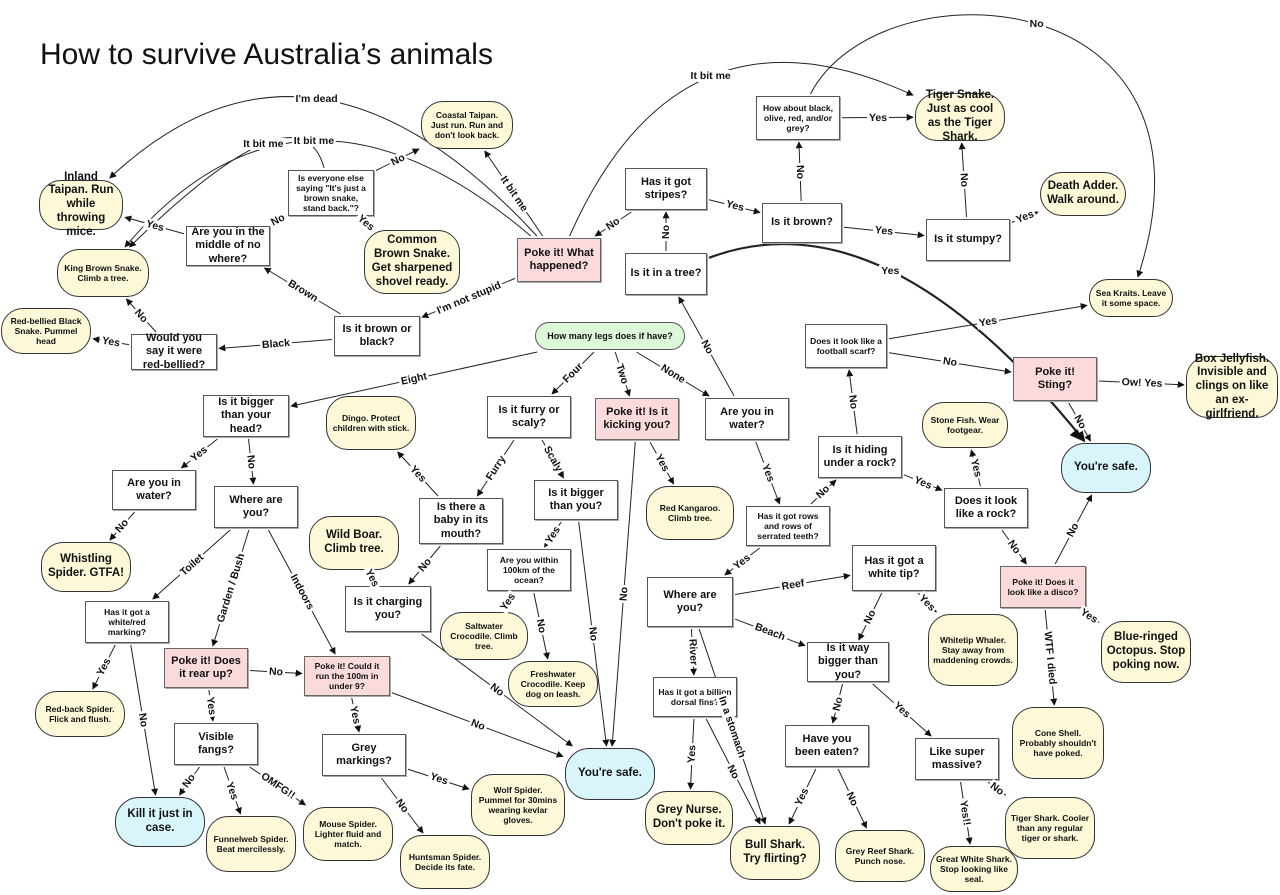 This screenshot has width=1280, height=895. I want to click on answer-node-stonefish: Stone Fish. Wear footgear., so click(965, 425).